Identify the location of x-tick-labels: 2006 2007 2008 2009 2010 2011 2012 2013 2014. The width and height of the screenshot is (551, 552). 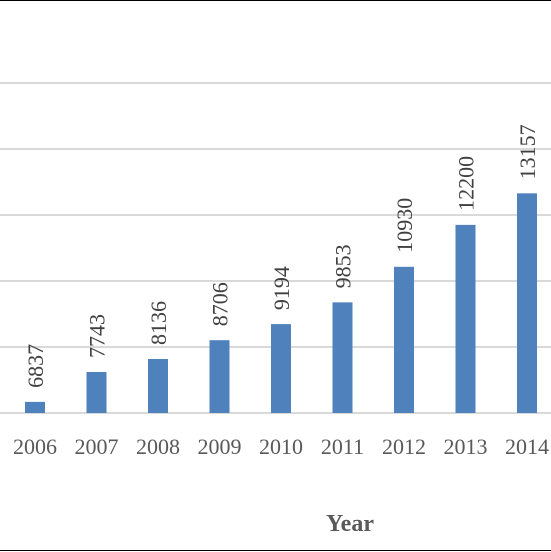
(281, 446).